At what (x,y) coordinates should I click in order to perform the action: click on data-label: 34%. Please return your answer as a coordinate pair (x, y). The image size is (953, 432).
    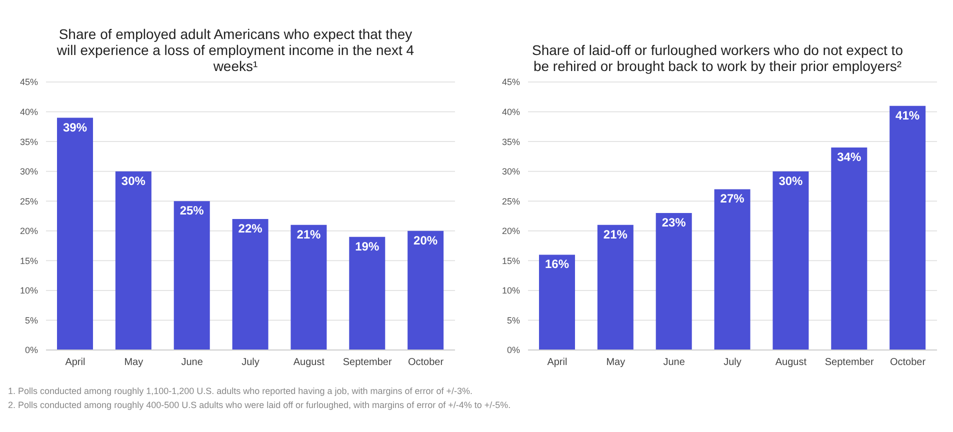
    Looking at the image, I should click on (849, 157).